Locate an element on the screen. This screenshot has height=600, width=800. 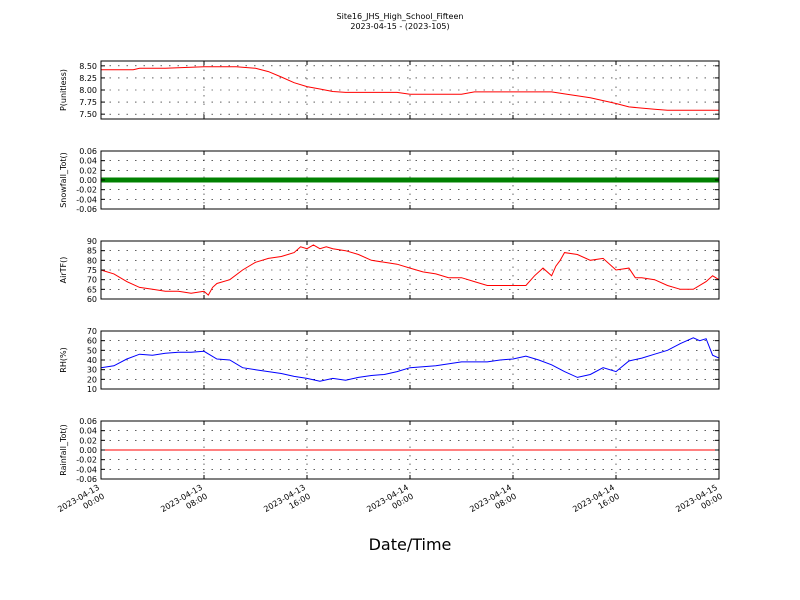
chart-subtitle: 2023-04-15 - (2023-105) is located at coordinates (399, 26).